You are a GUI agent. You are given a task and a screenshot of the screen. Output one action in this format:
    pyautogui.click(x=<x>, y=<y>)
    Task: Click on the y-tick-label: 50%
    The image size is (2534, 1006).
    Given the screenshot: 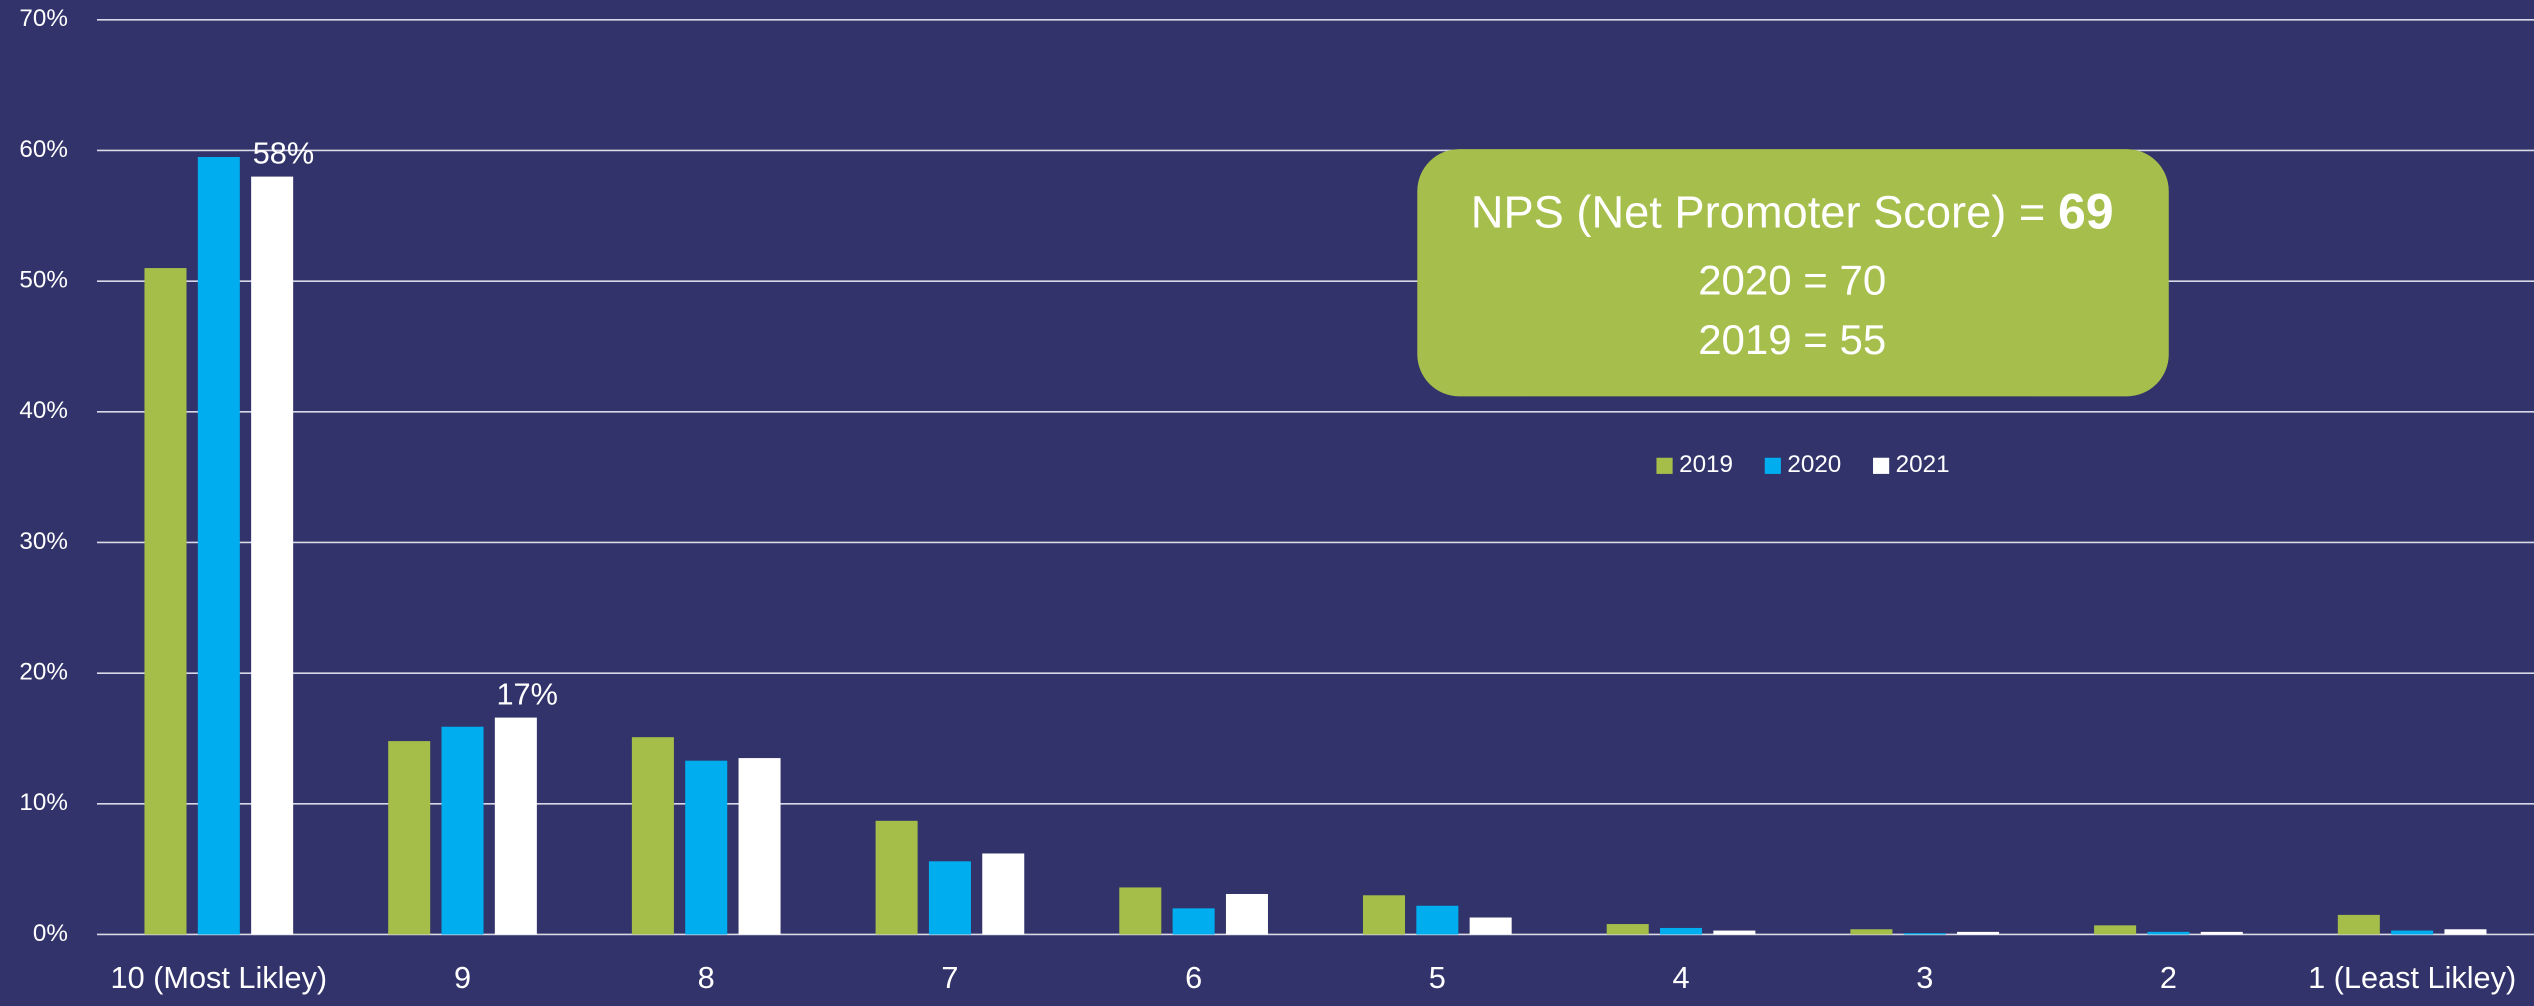 What is the action you would take?
    pyautogui.click(x=43, y=280)
    